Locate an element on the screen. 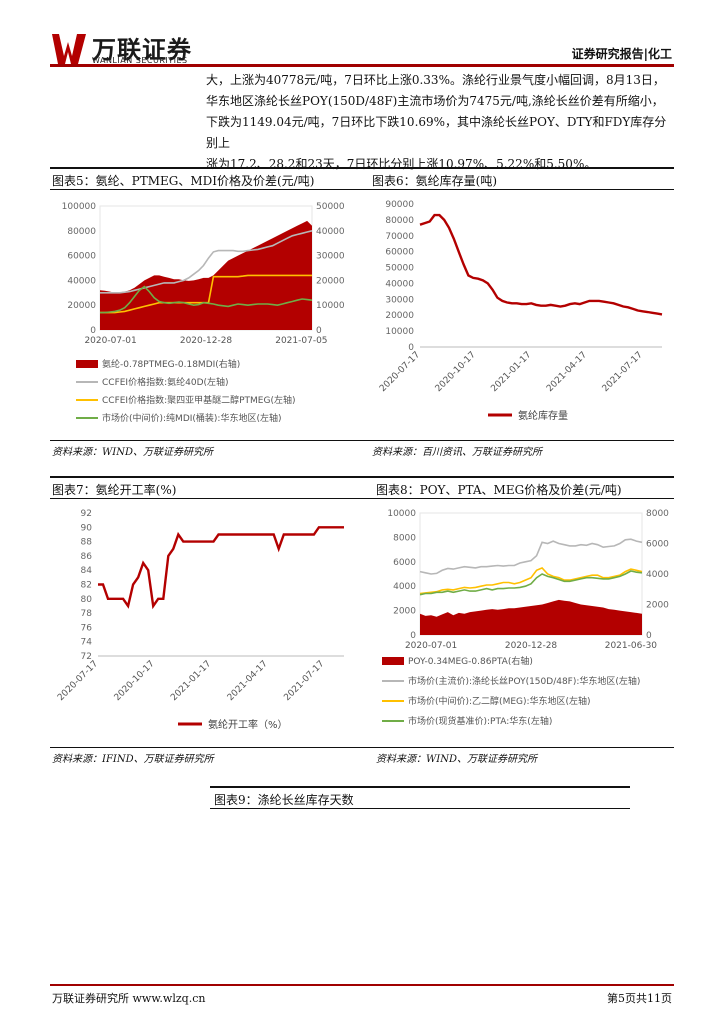 Image resolution: width=724 pixels, height=1024 pixels. y-tick-label: 82 is located at coordinates (86, 586).